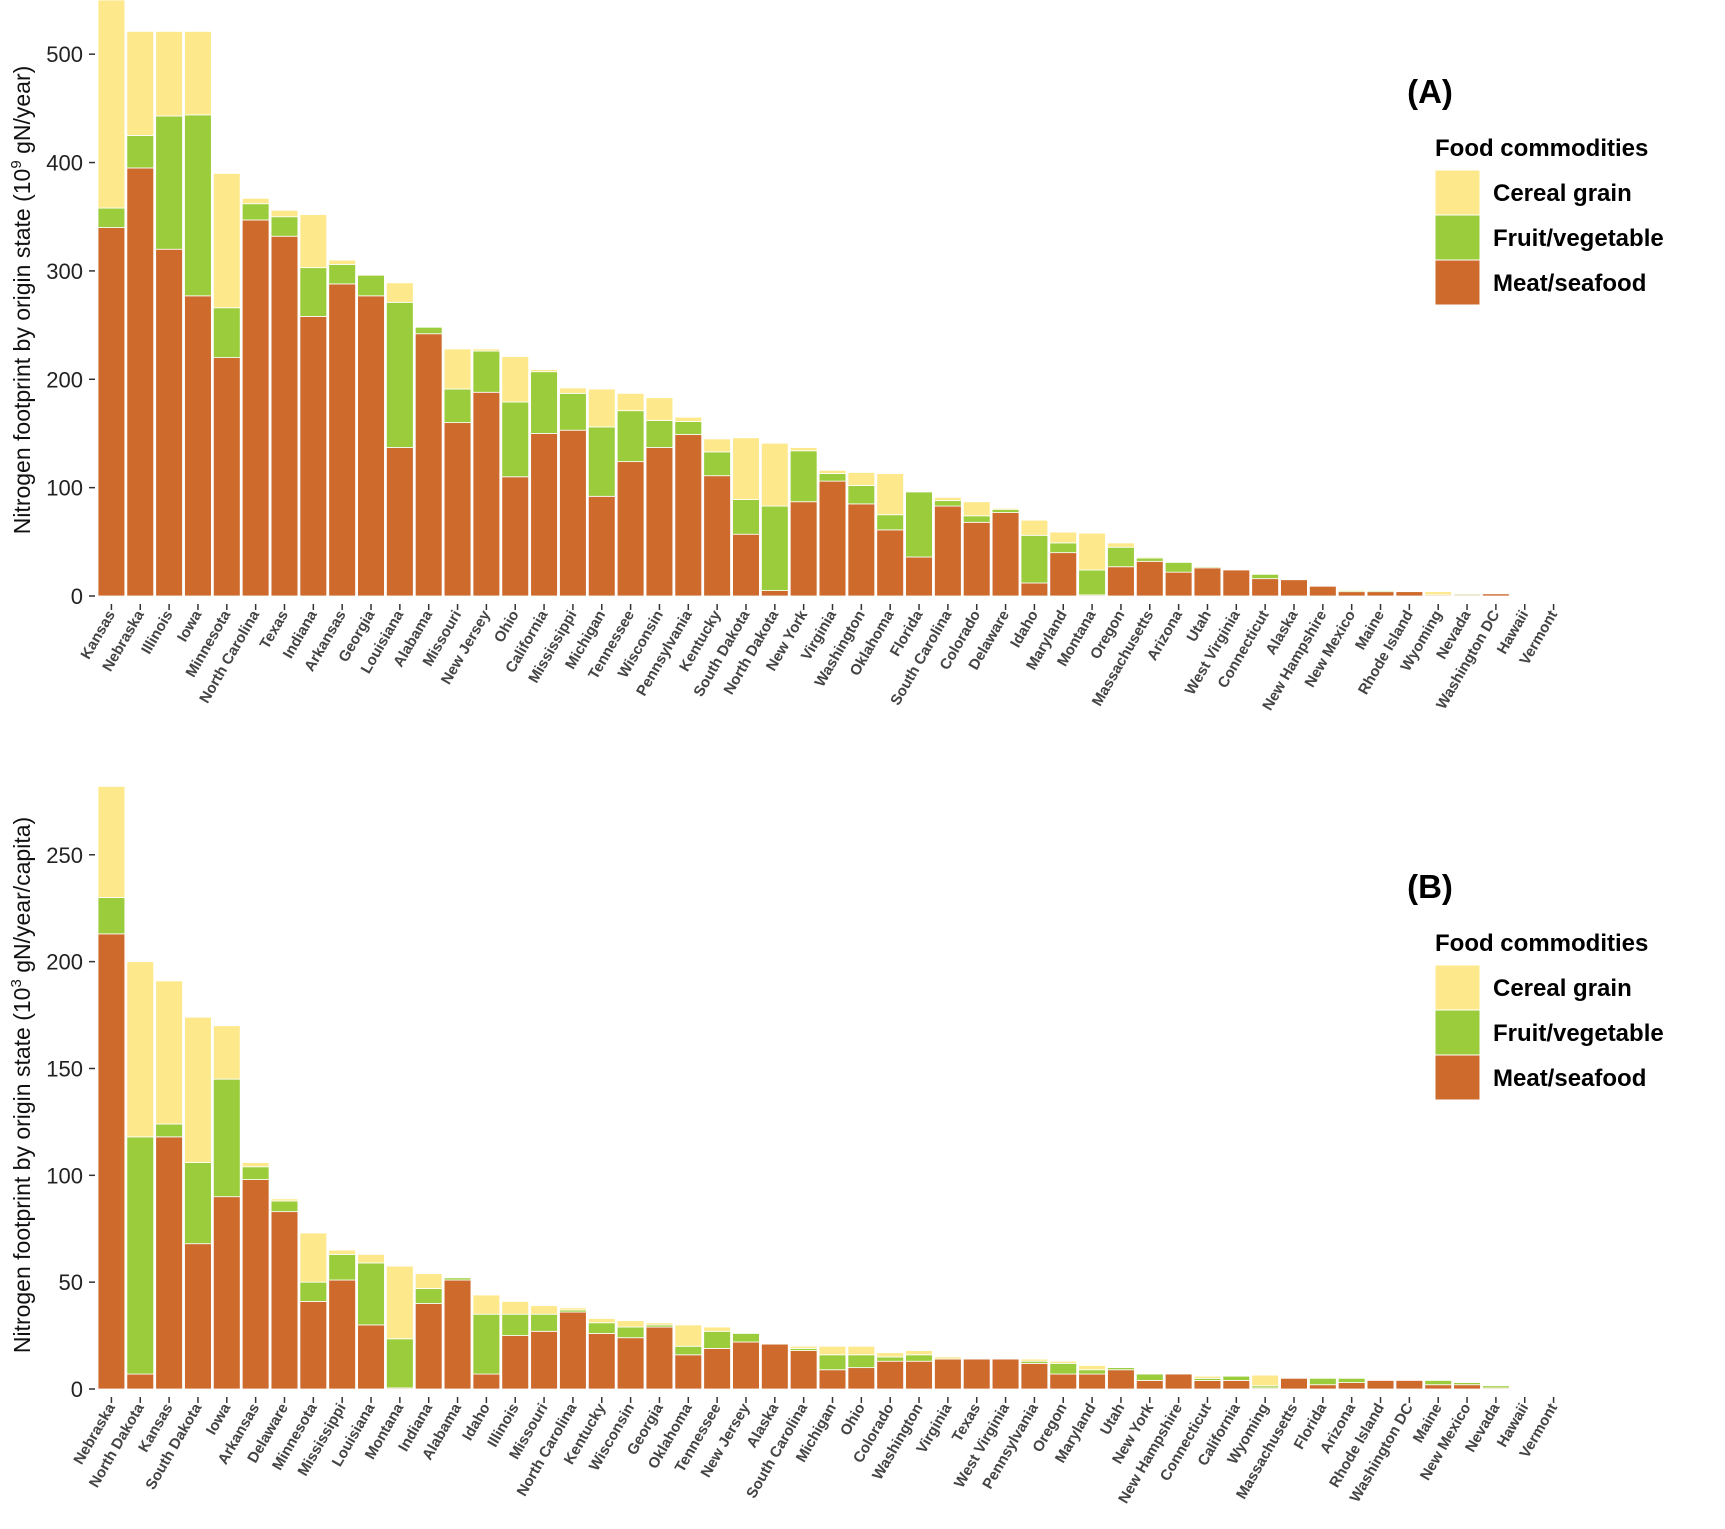  Describe the element at coordinates (573, 411) in the screenshot. I see `bar-fruit-vegetable-mississippi` at that location.